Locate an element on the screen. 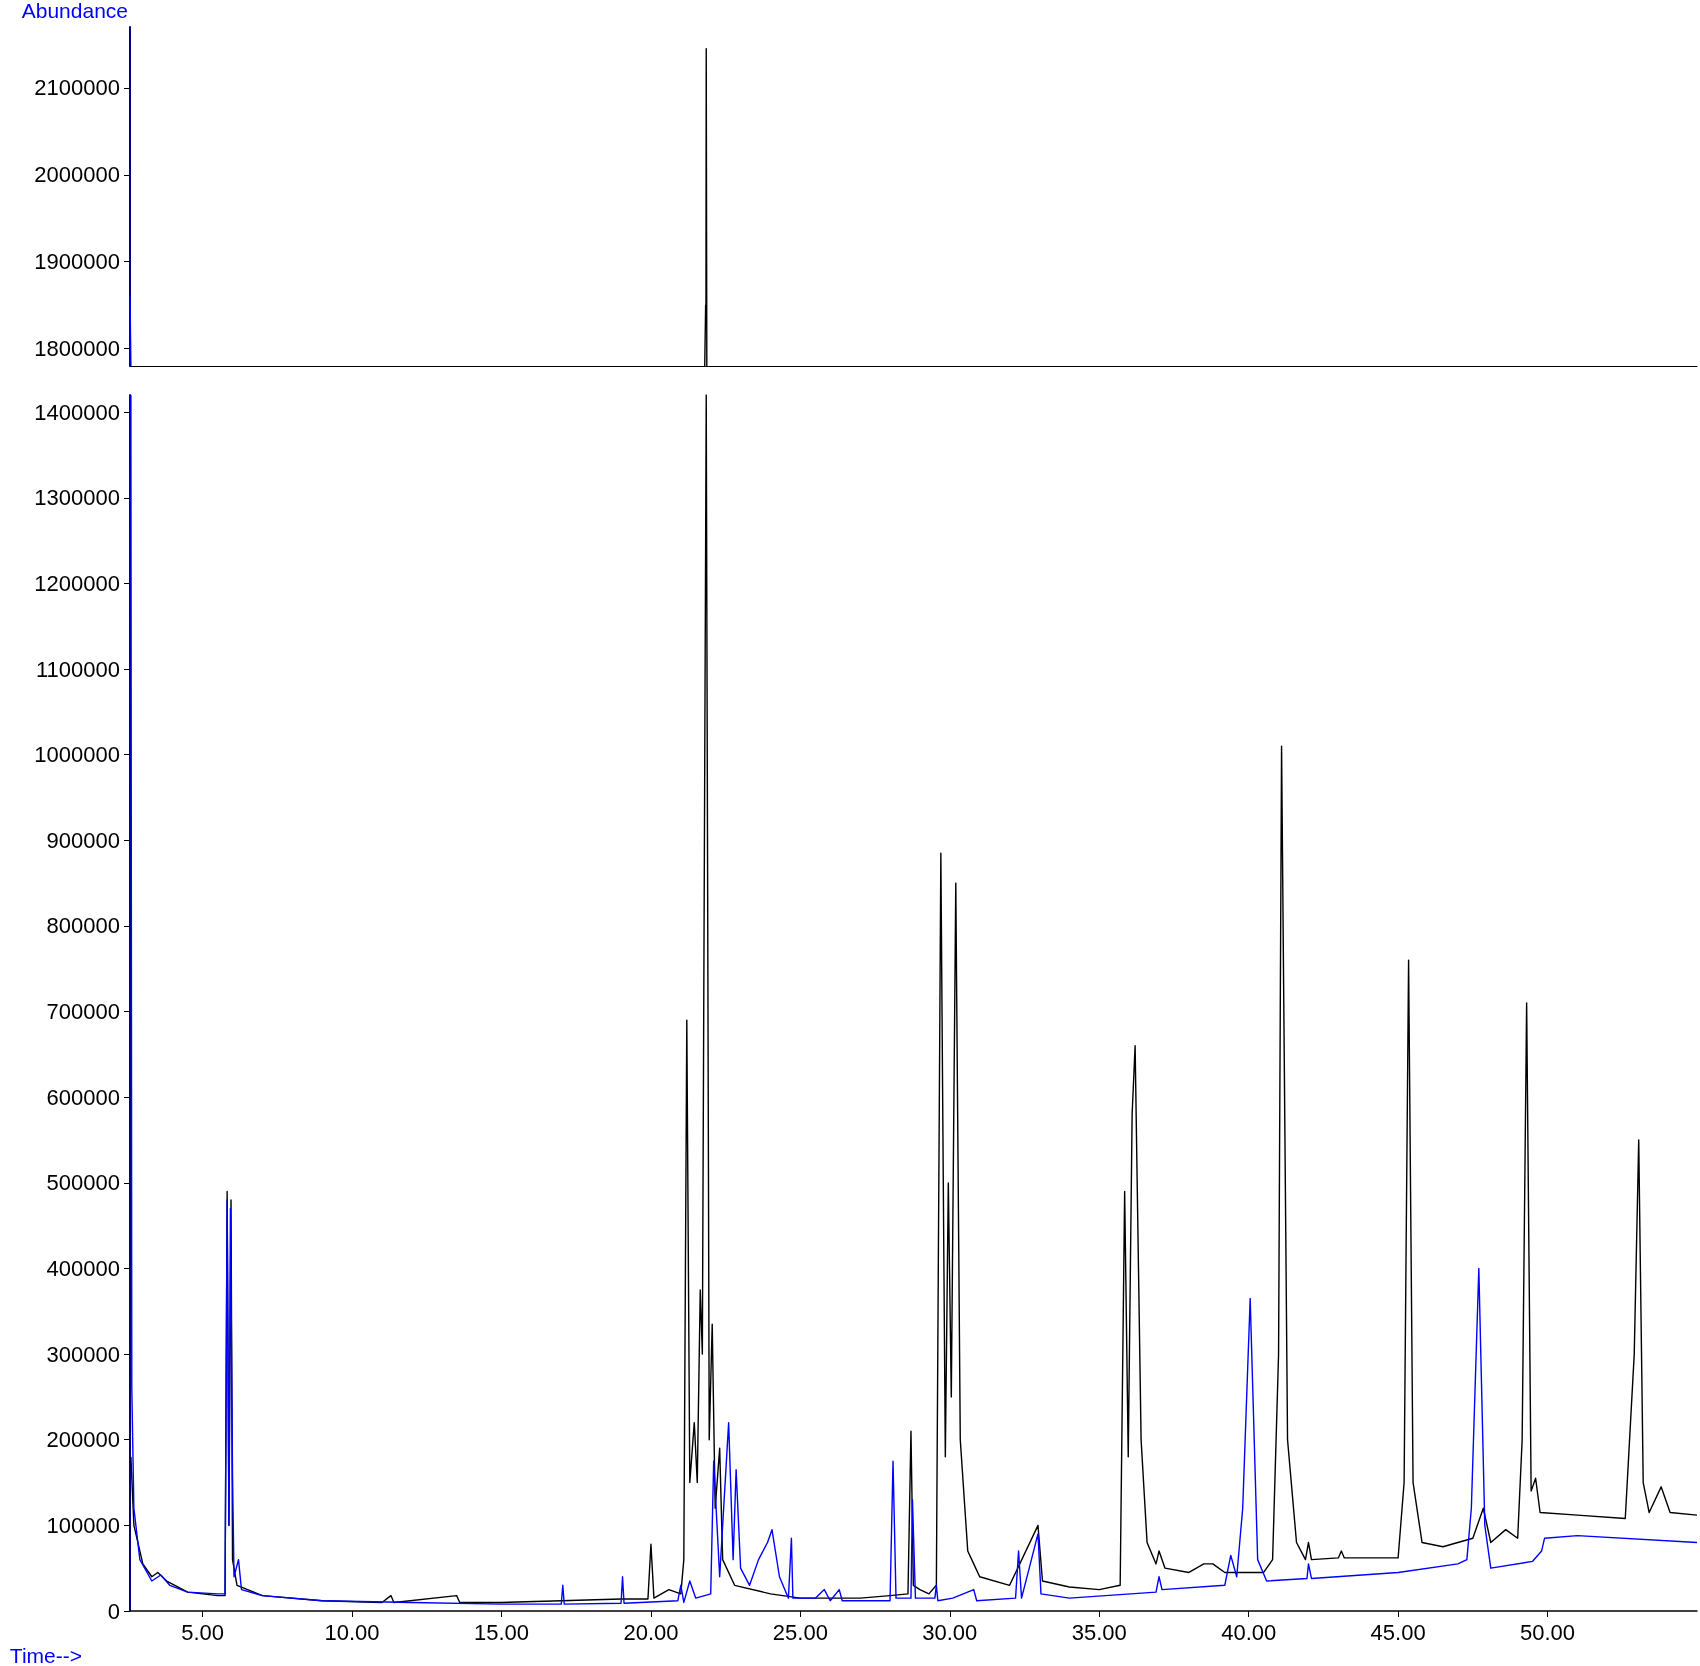  y-tick-label: 0 is located at coordinates (113, 1611).